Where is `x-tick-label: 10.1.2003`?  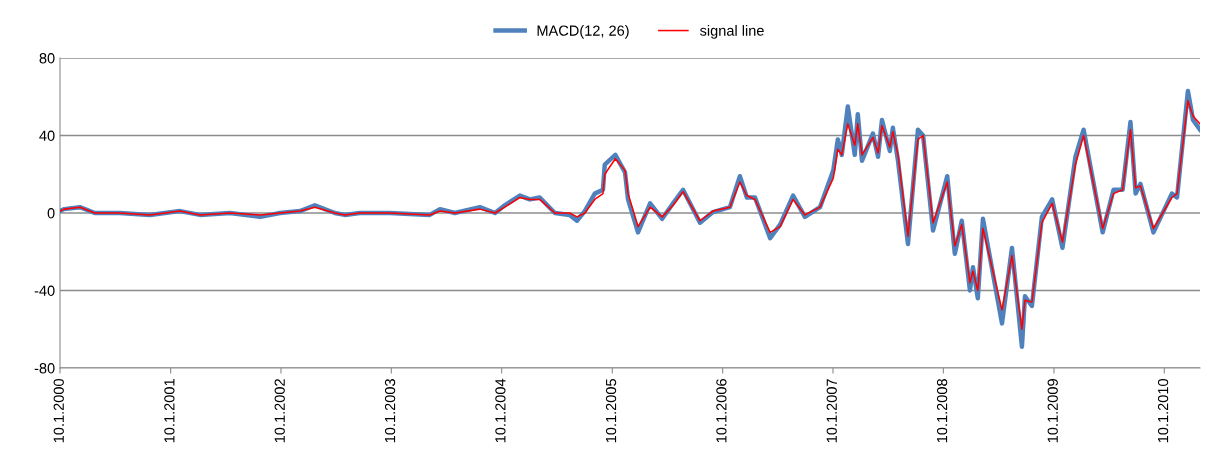
x-tick-label: 10.1.2003 is located at coordinates (390, 411).